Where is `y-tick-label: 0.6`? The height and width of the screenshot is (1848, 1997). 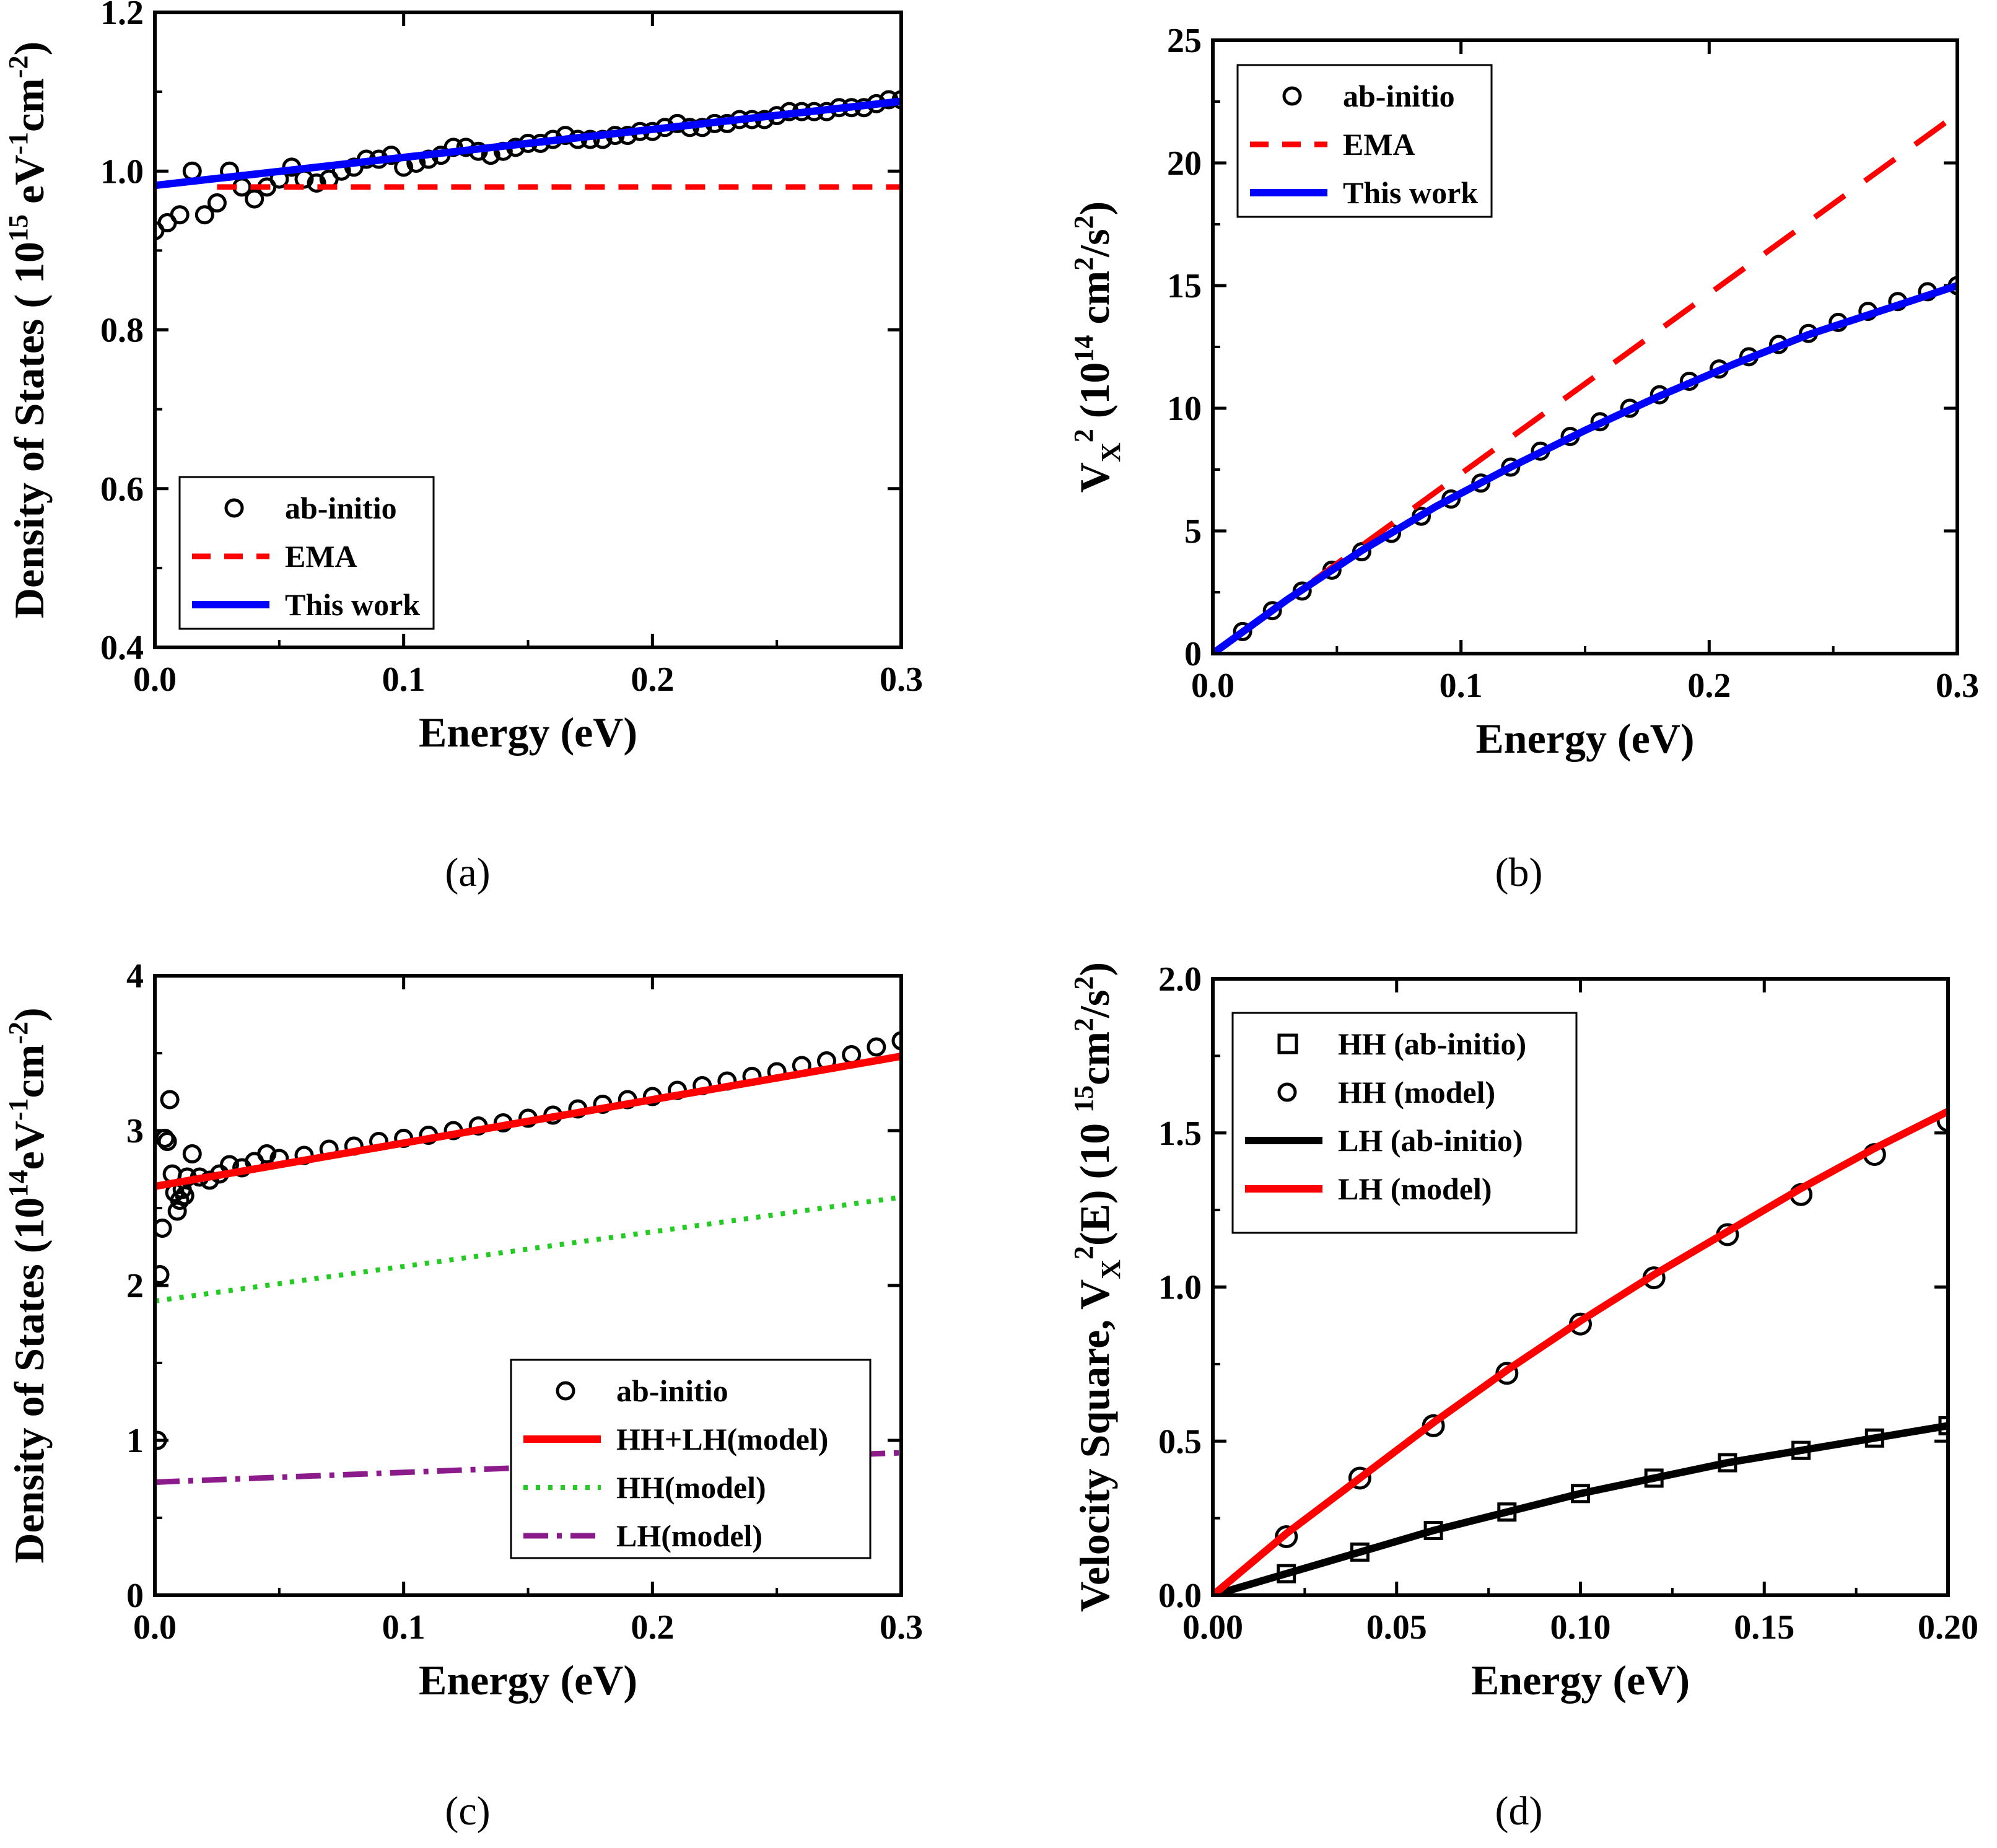
y-tick-label: 0.6 is located at coordinates (122, 490).